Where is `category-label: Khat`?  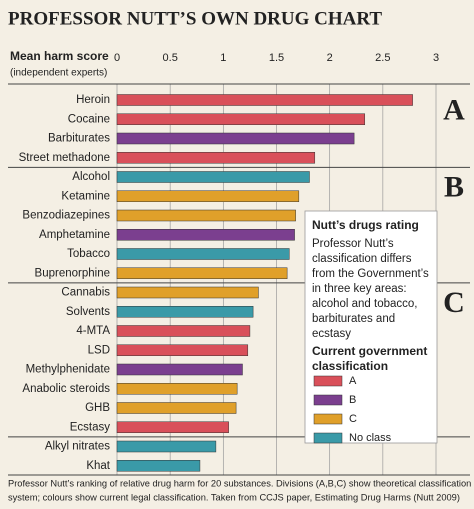
category-label: Khat is located at coordinates (98, 466).